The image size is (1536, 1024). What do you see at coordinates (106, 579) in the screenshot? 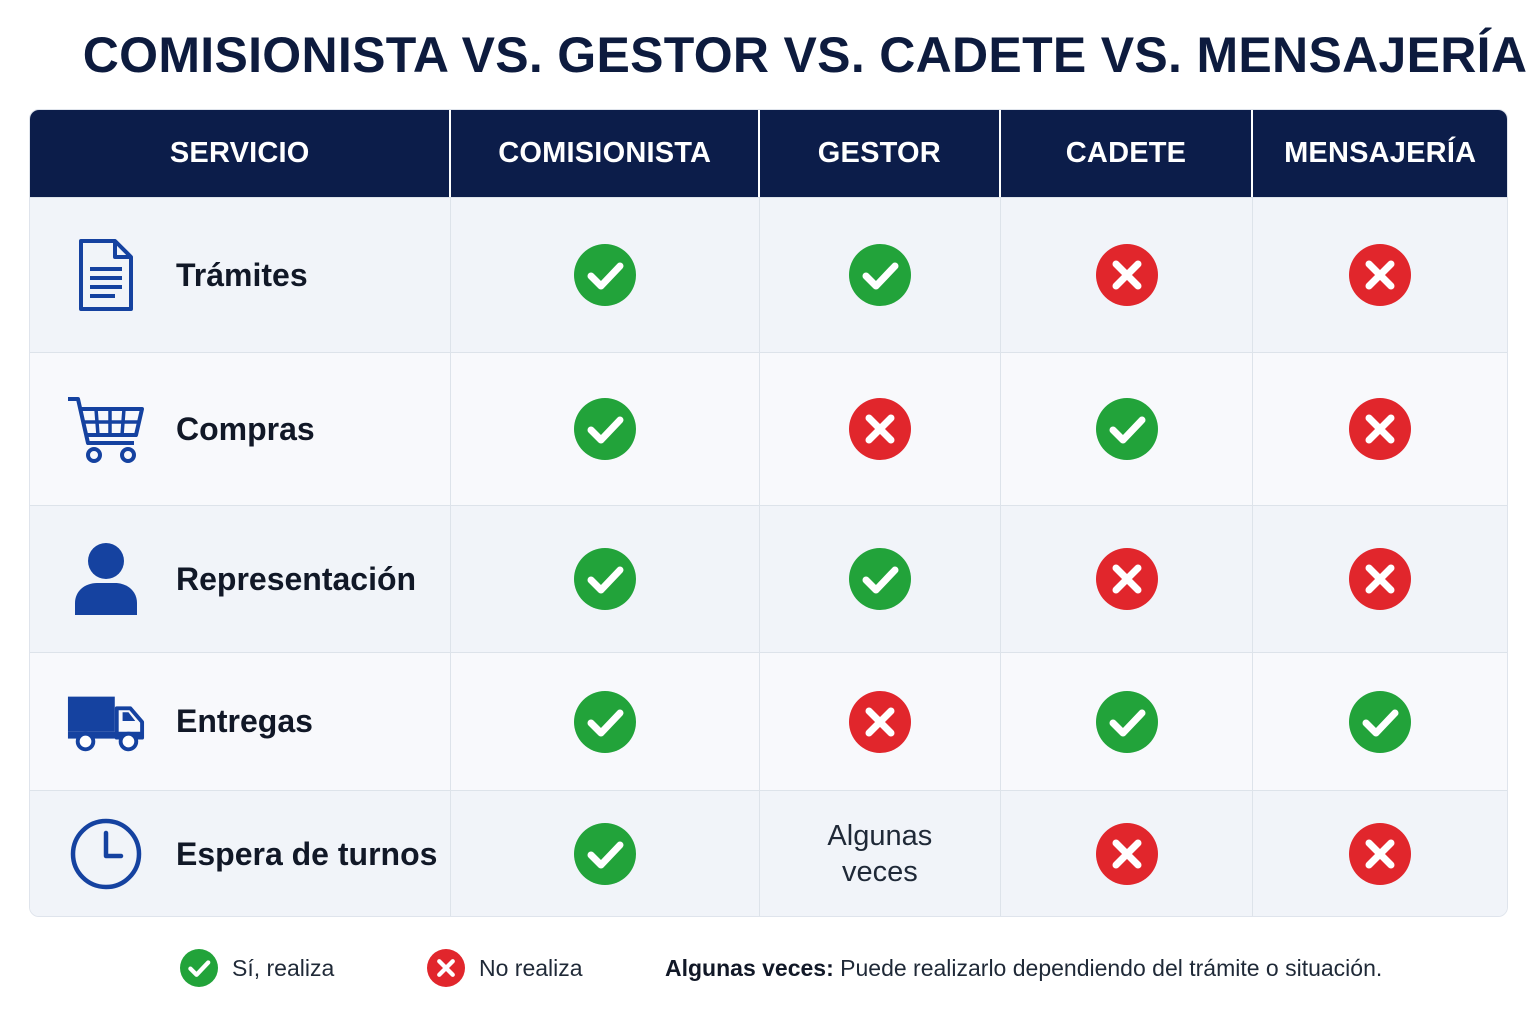
I see `person-icon` at bounding box center [106, 579].